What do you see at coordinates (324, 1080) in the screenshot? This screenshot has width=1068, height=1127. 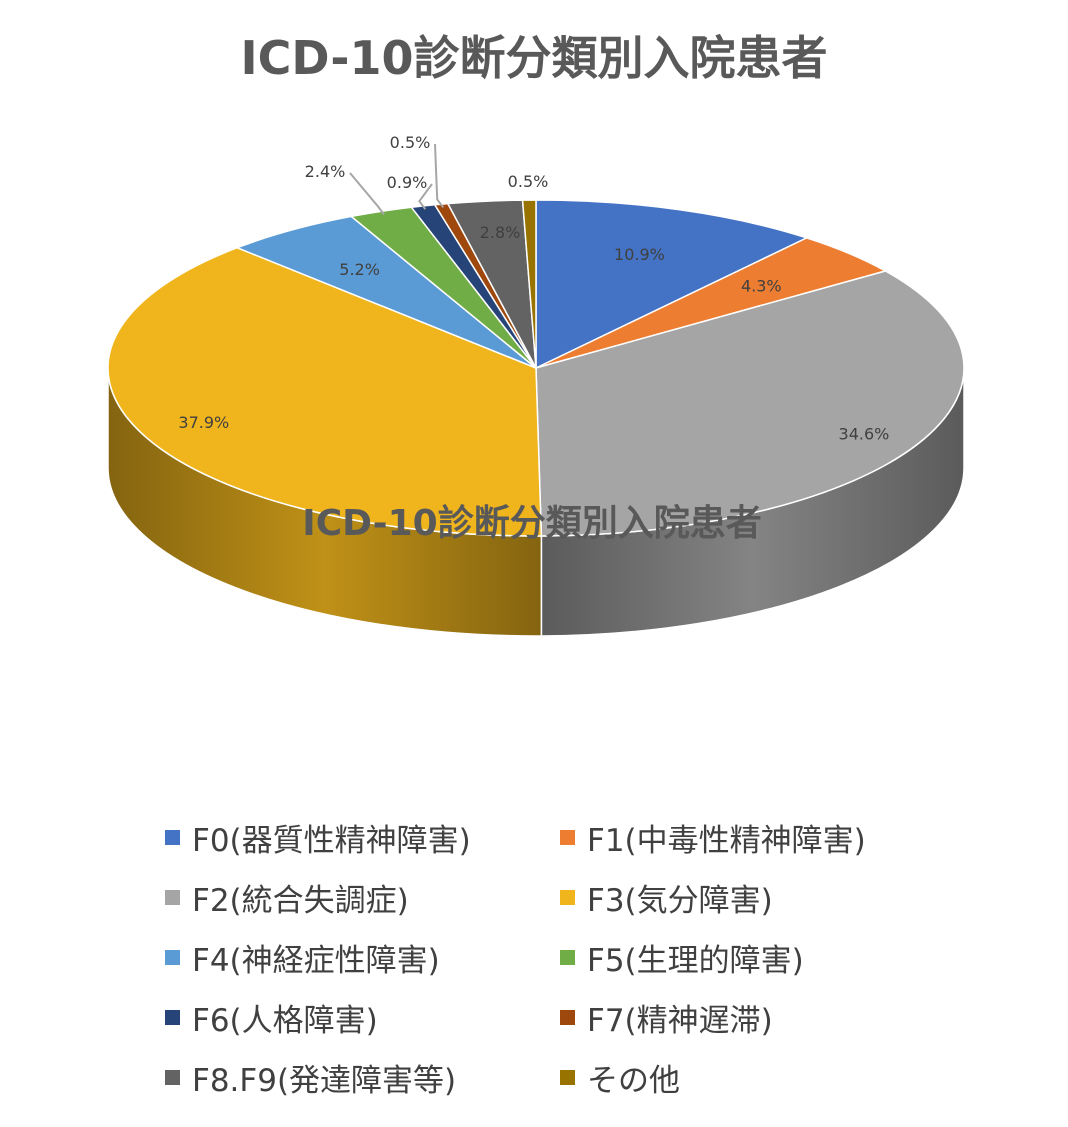 I see `legend-label: F8.F9(発達障害等)` at bounding box center [324, 1080].